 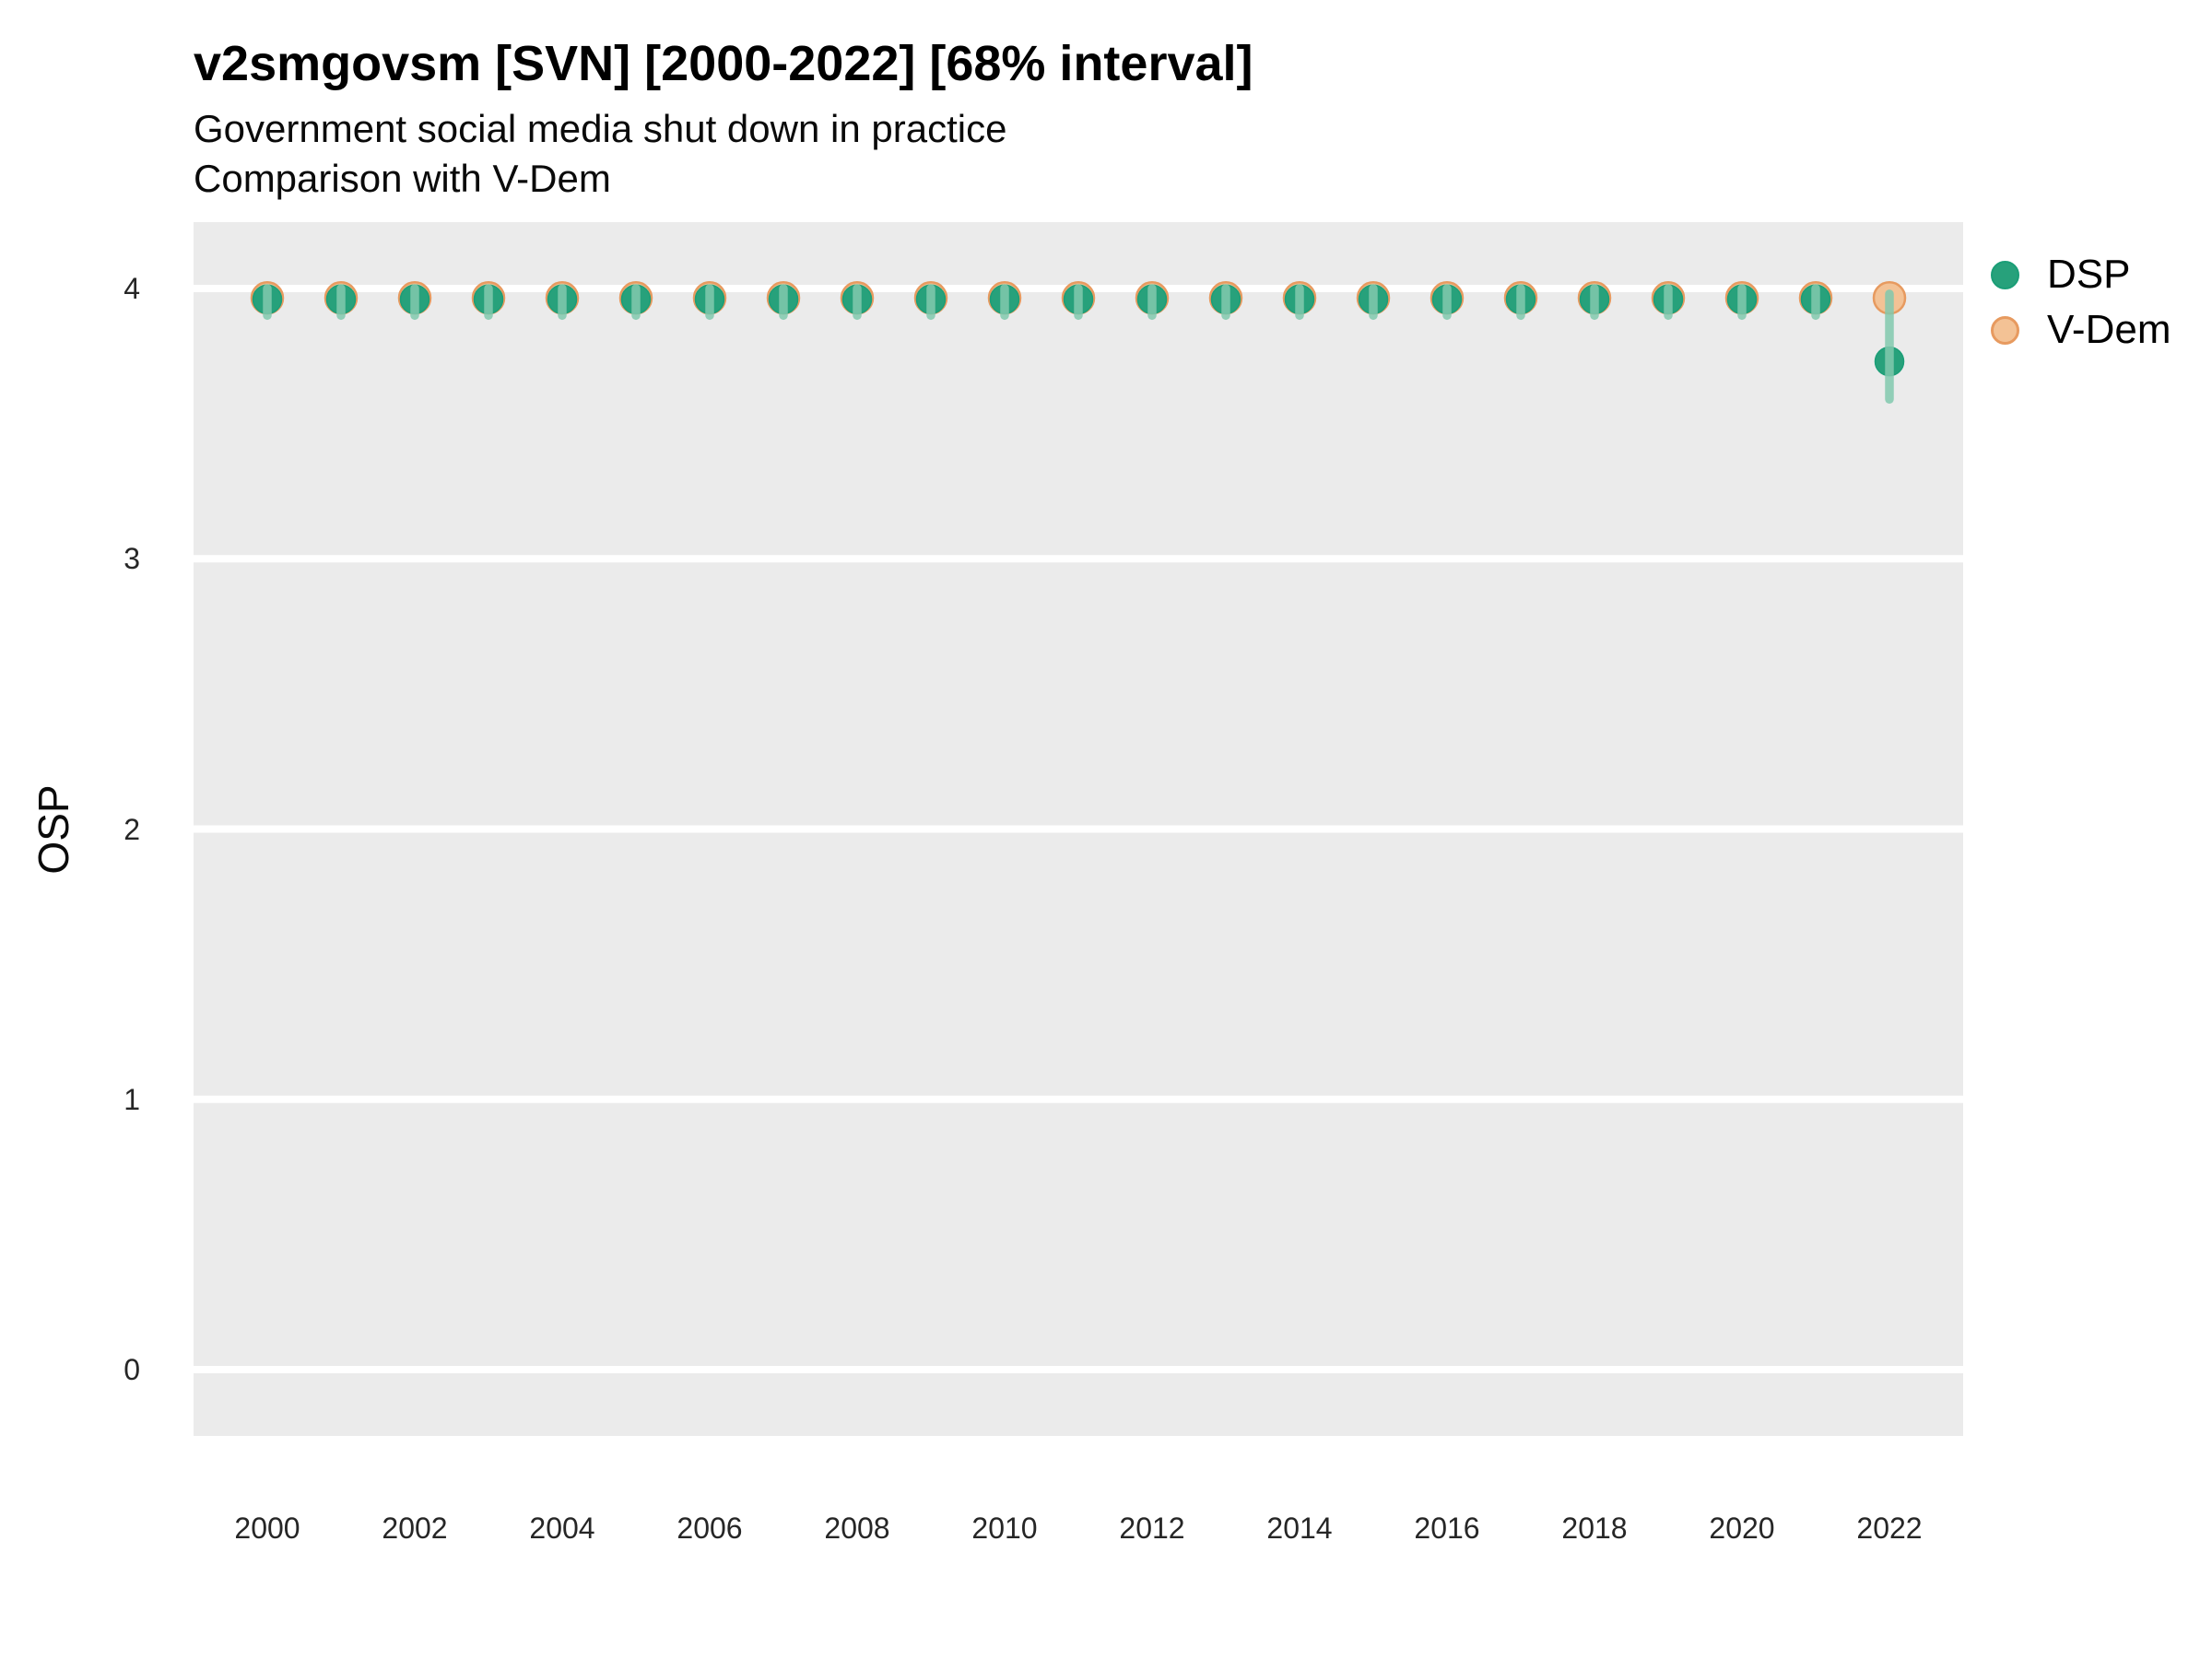 What do you see at coordinates (415, 1528) in the screenshot?
I see `x-tick-label-2002: 2002` at bounding box center [415, 1528].